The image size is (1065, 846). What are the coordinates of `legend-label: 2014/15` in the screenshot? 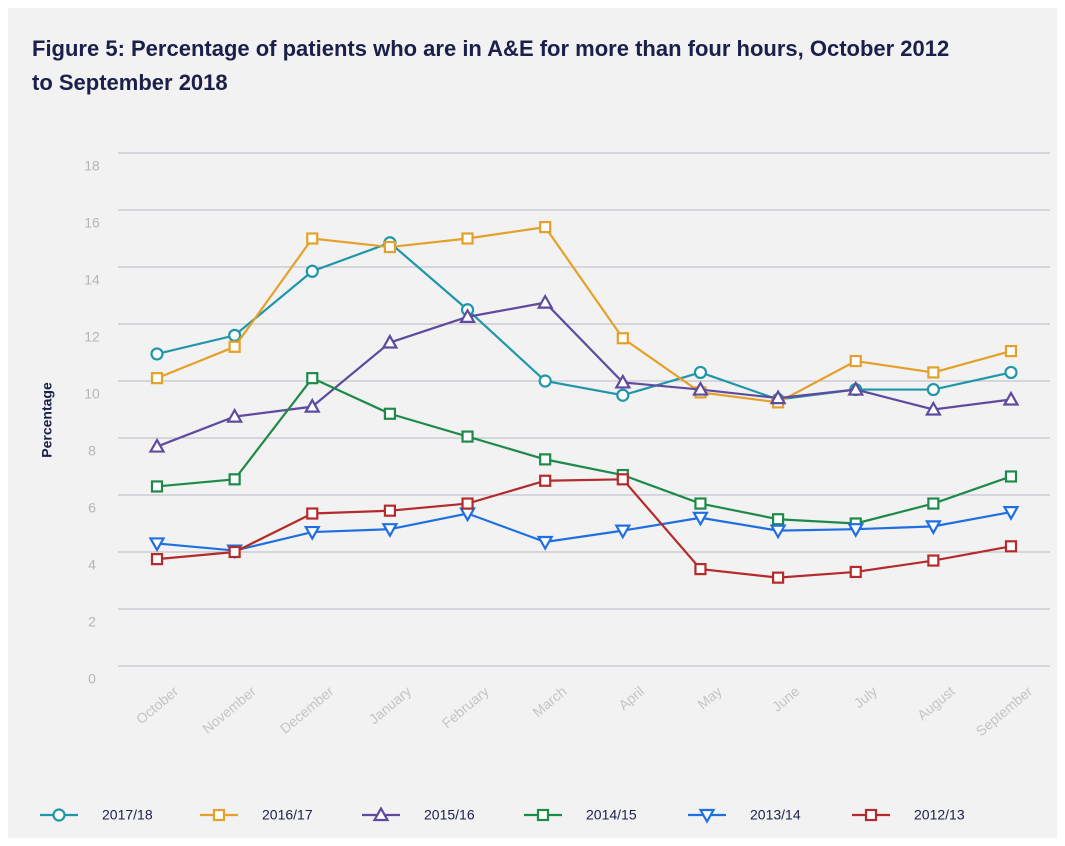 It's located at (611, 815).